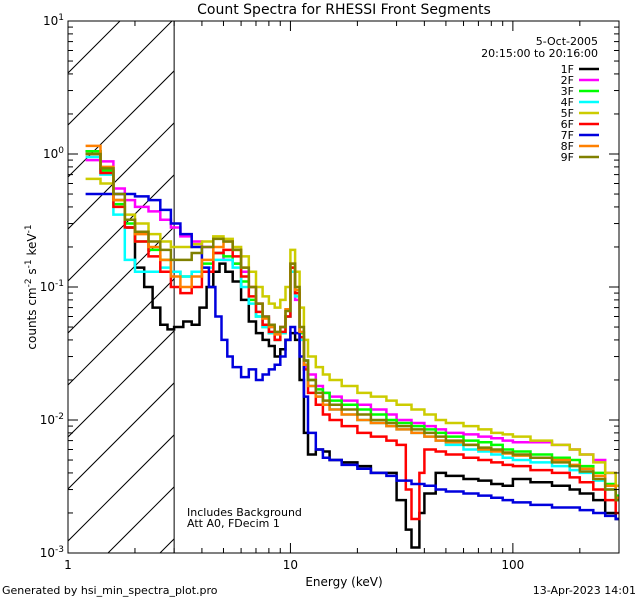 The width and height of the screenshot is (640, 600). I want to click on hatch-pattern, so click(121, 287).